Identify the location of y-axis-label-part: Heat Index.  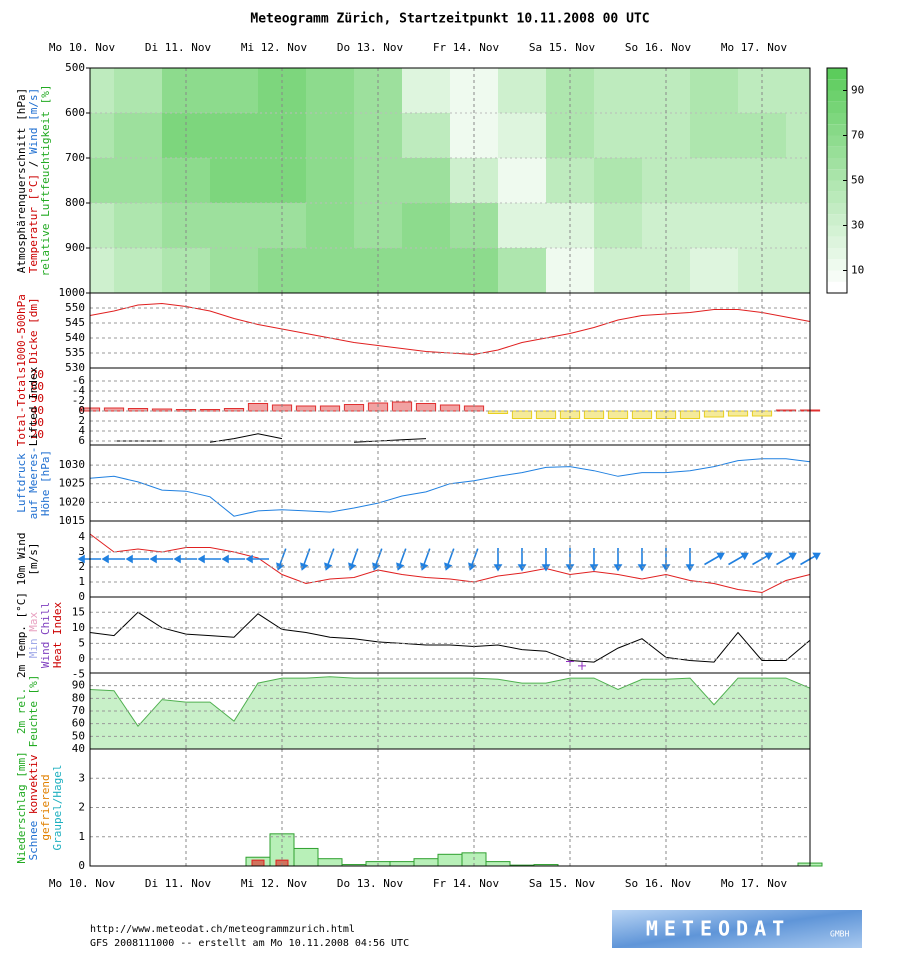
(57, 635).